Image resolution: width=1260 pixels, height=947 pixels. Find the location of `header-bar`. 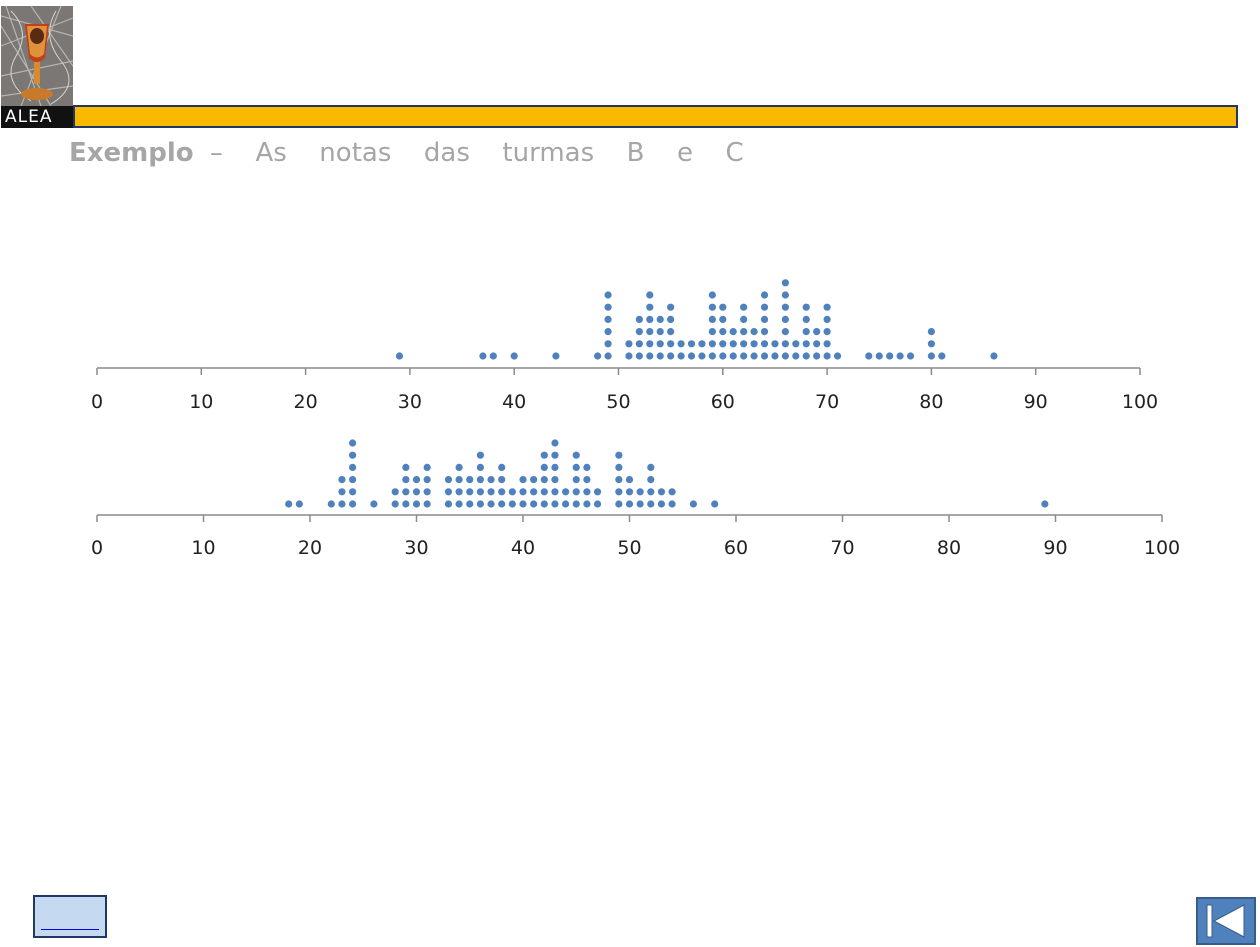

header-bar is located at coordinates (655, 116).